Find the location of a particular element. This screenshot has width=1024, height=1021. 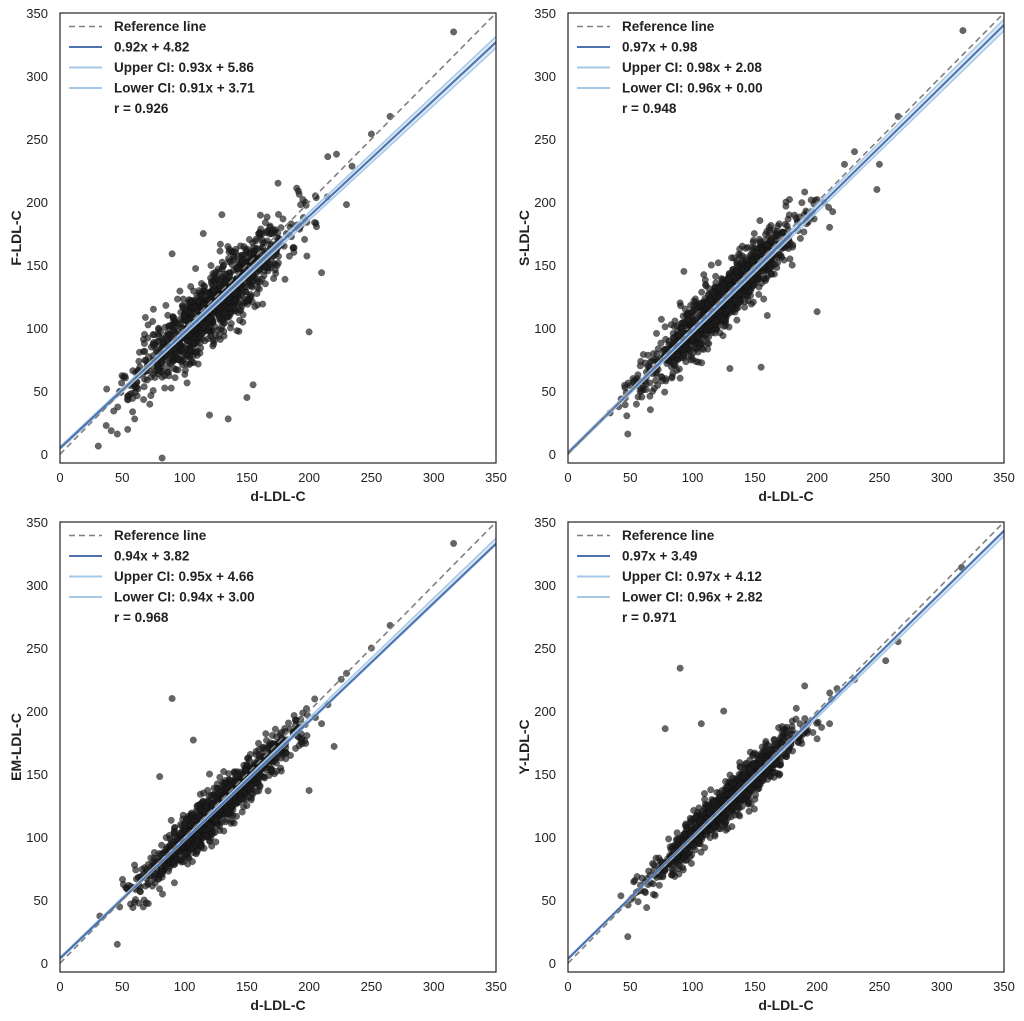

y-tick-label: 50 is located at coordinates (41, 391).